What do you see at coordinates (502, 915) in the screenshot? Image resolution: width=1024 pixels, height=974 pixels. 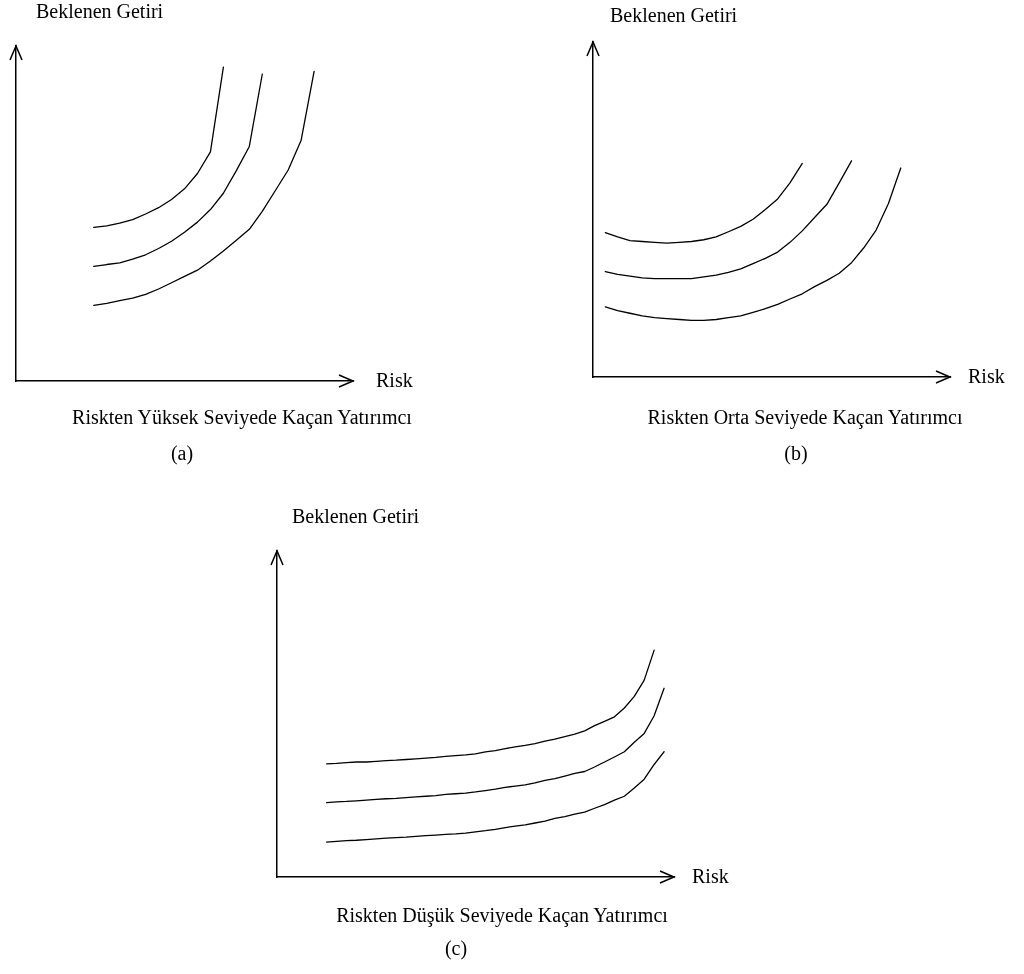 I see `text: Riskten Düşük Seviyede Kaçan Yatırımcı` at bounding box center [502, 915].